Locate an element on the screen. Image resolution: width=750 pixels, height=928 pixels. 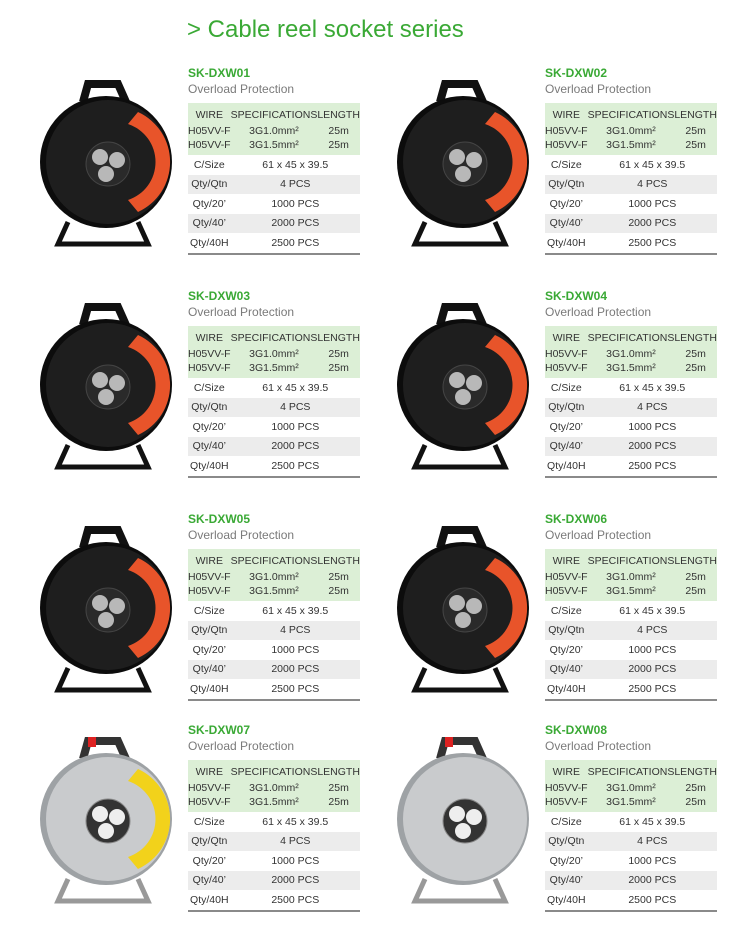
row-value: 2500 PCS is located at coordinates (295, 690).